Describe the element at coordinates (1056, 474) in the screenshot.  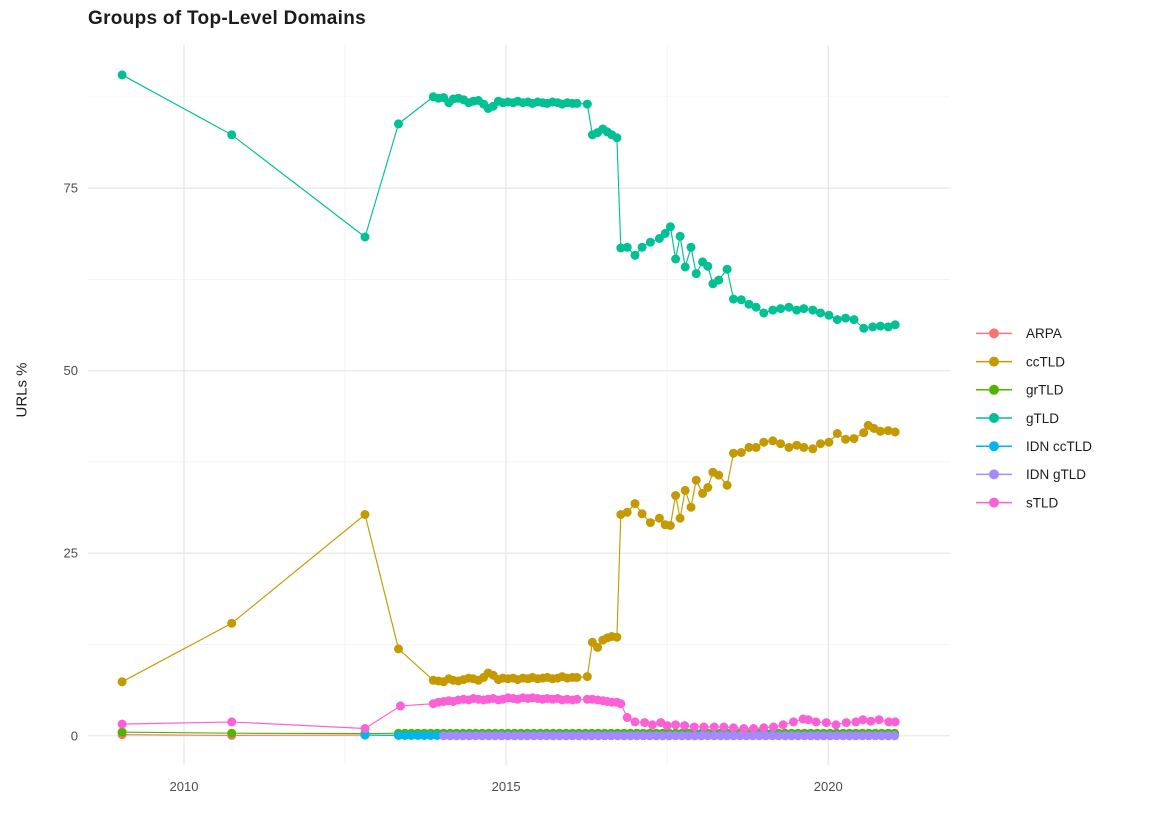
I see `legend-label: IDN gTLD` at that location.